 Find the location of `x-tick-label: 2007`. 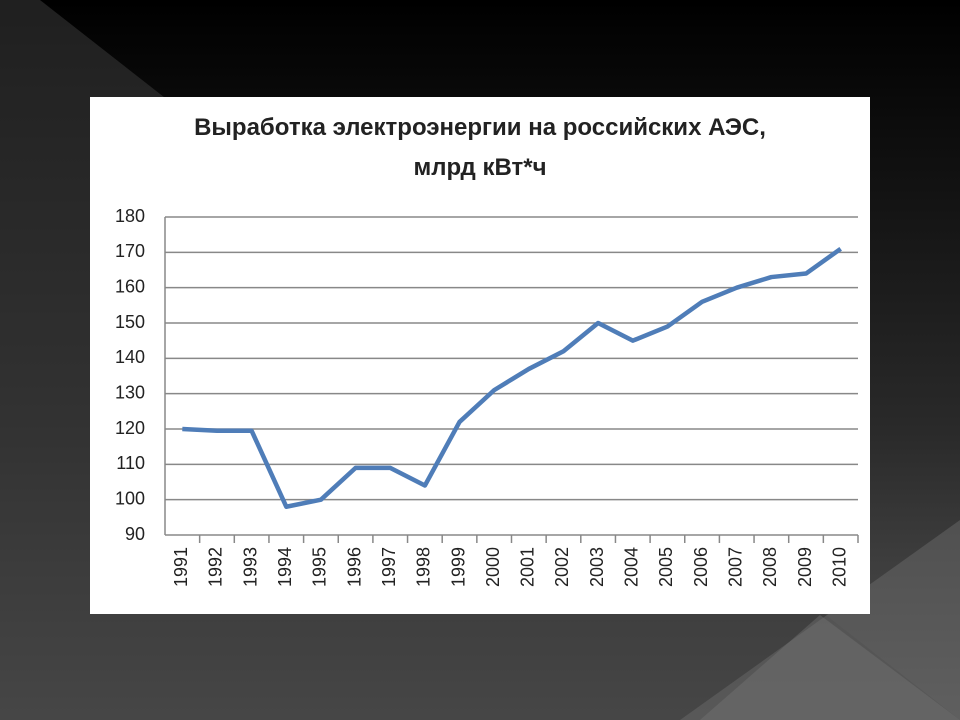

x-tick-label: 2007 is located at coordinates (735, 567).